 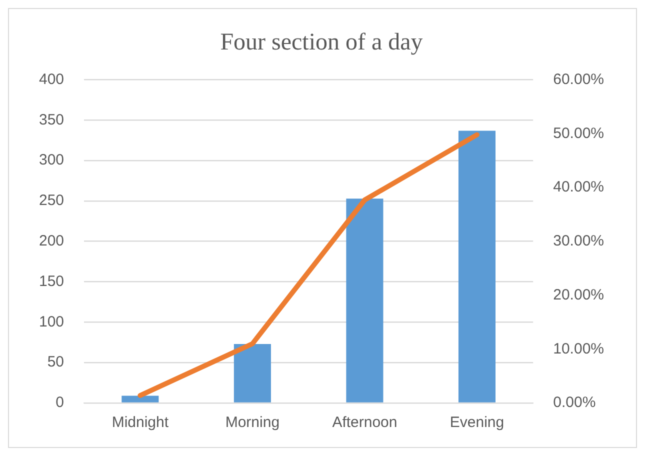 What do you see at coordinates (51, 160) in the screenshot?
I see `y-tick-label: 300` at bounding box center [51, 160].